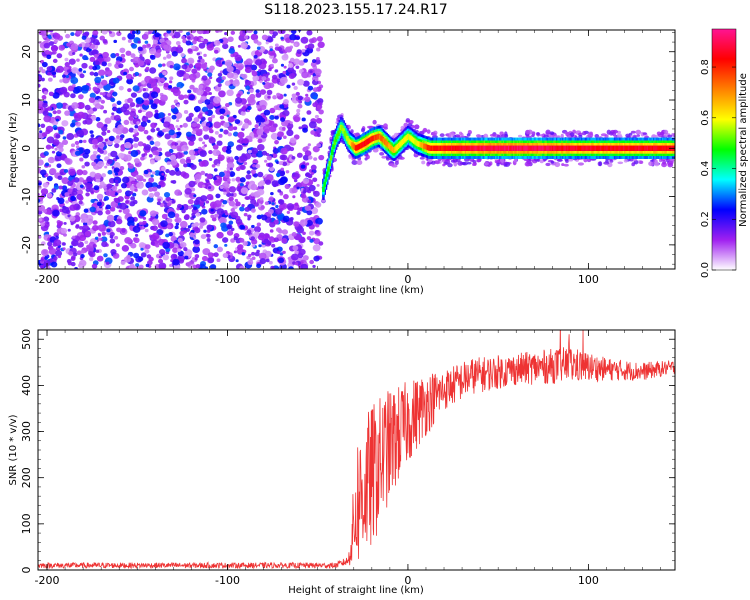 The height and width of the screenshot is (600, 750). I want to click on y-tick-label: 500, so click(26, 339).